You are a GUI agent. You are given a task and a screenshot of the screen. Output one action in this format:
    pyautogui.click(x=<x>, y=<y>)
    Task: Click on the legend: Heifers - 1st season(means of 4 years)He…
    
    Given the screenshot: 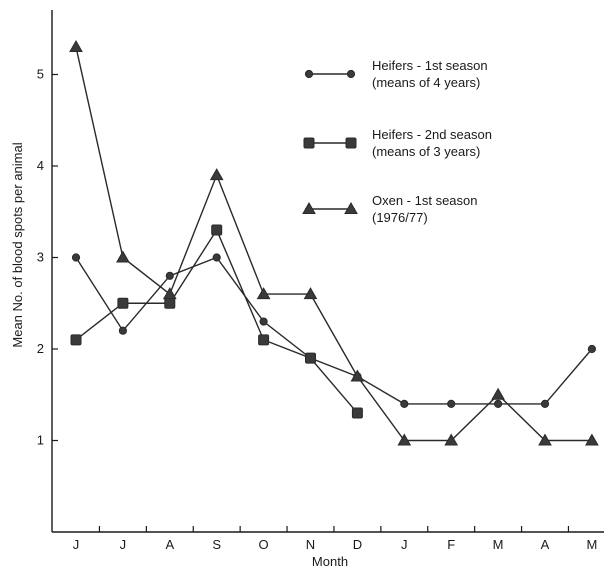 What is the action you would take?
    pyautogui.click(x=397, y=141)
    